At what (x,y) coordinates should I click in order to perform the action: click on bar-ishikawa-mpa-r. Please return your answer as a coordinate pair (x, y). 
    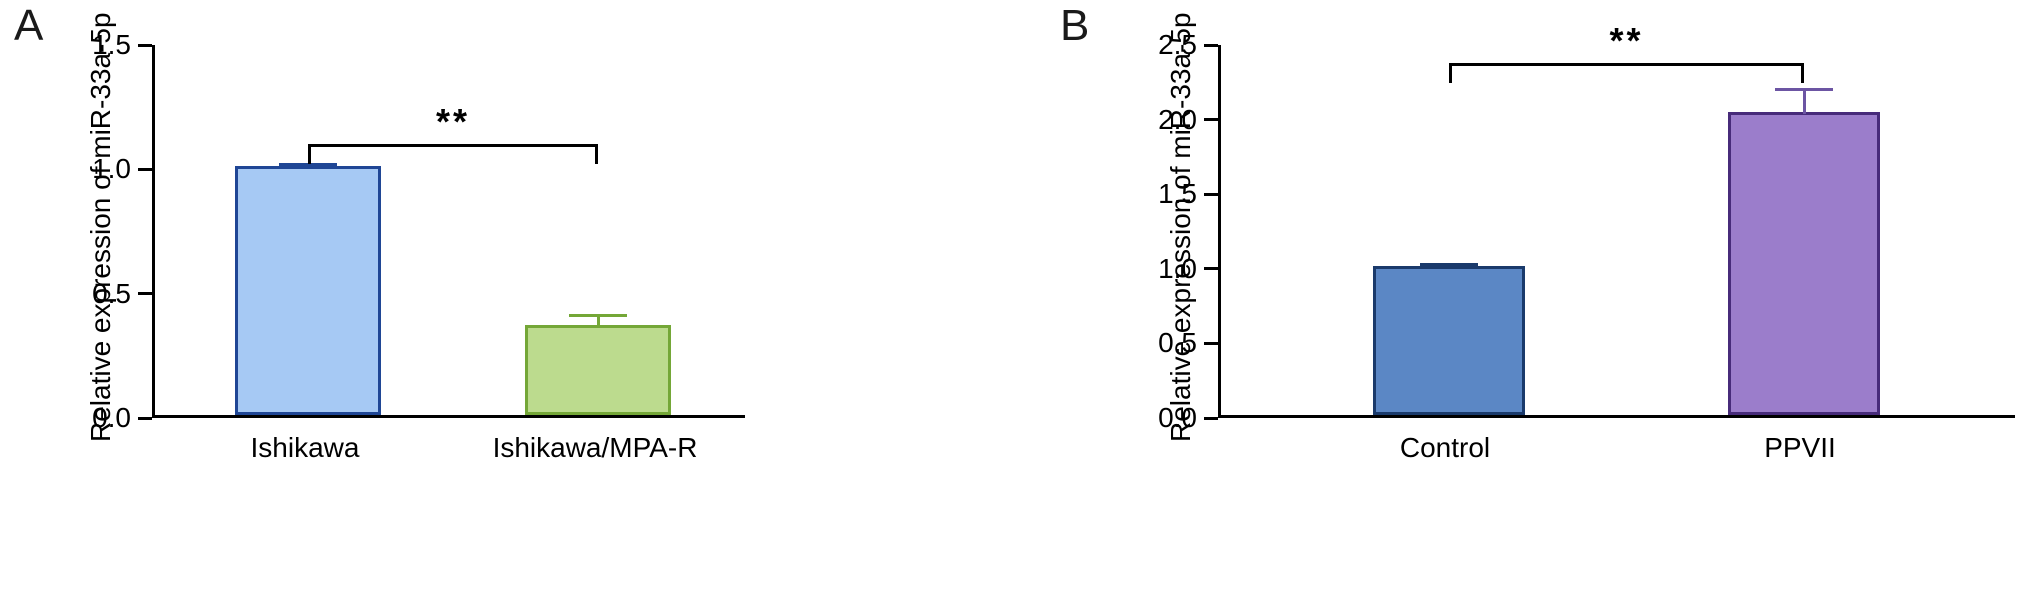
    Looking at the image, I should click on (598, 364).